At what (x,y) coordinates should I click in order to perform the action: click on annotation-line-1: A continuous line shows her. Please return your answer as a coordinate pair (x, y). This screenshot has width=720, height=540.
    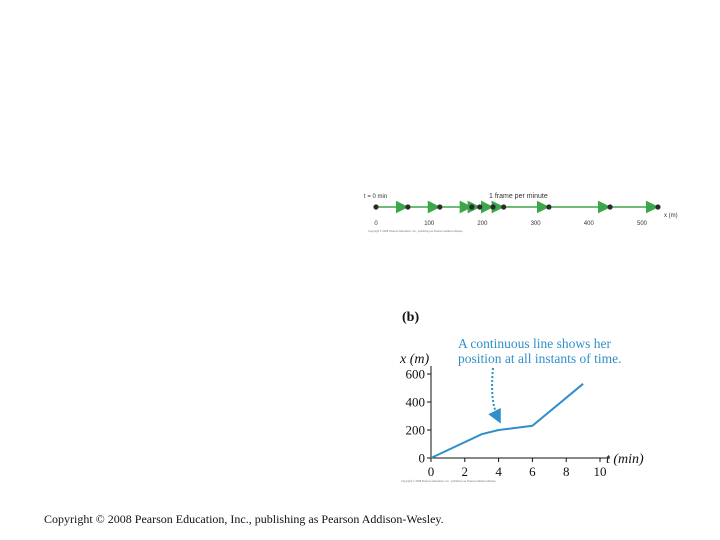
    Looking at the image, I should click on (534, 343).